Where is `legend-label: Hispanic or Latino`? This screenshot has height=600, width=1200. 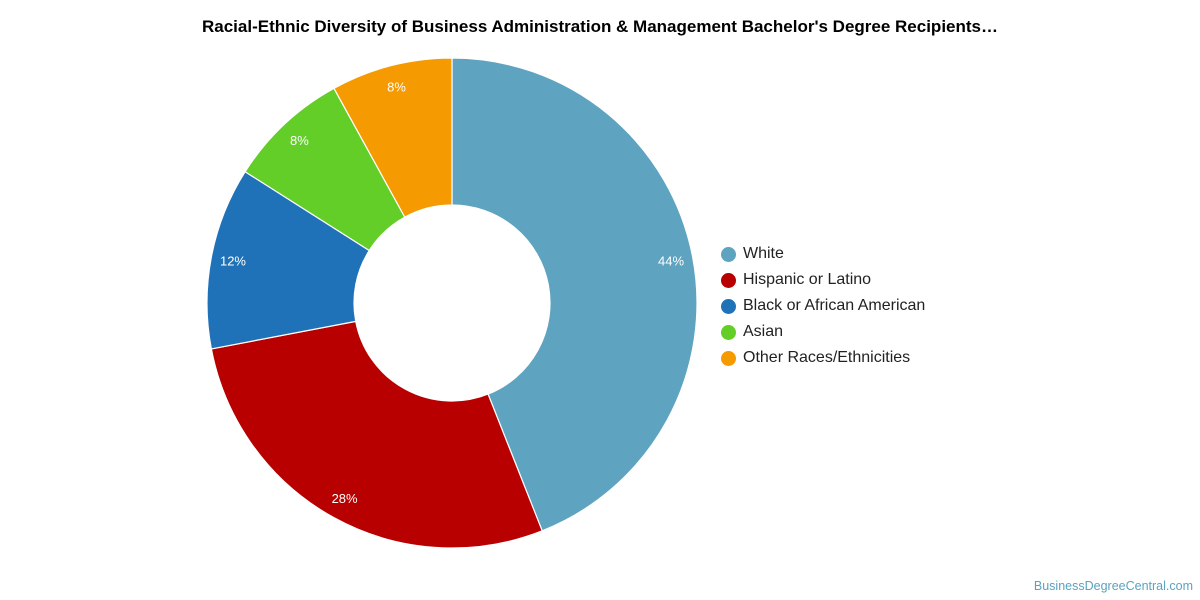 legend-label: Hispanic or Latino is located at coordinates (807, 279).